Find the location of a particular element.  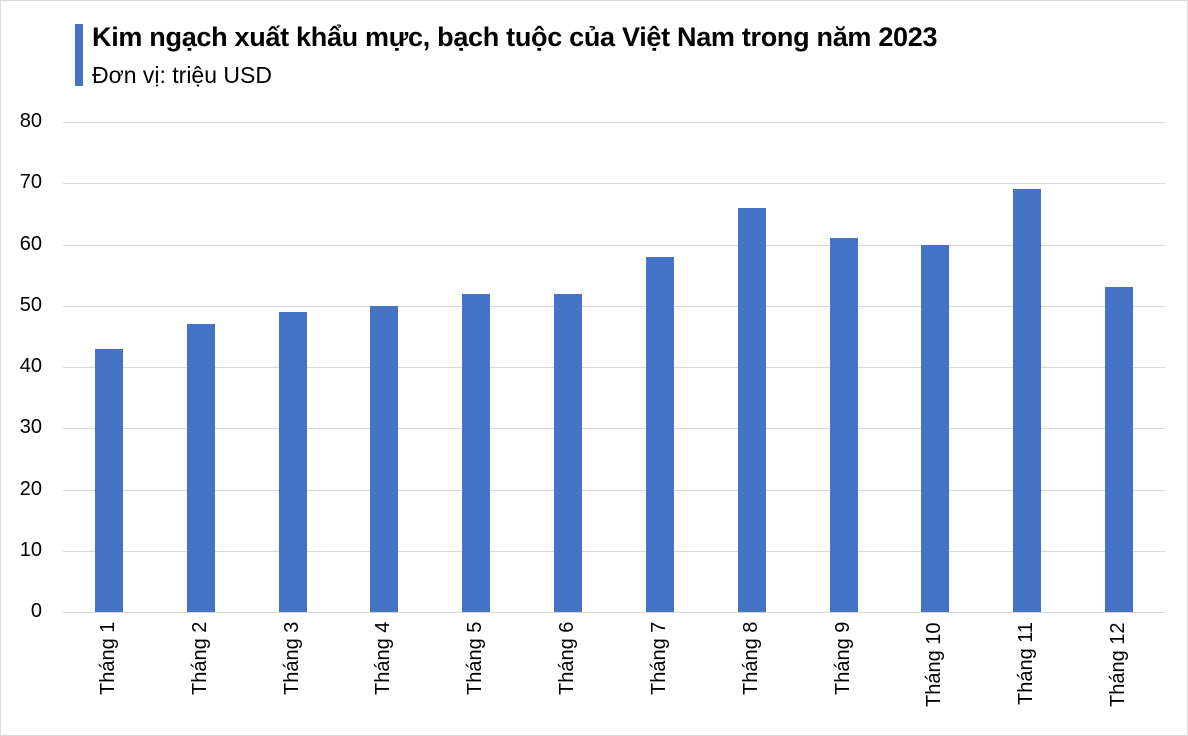

x-tick-label: Tháng 4 is located at coordinates (383, 658).